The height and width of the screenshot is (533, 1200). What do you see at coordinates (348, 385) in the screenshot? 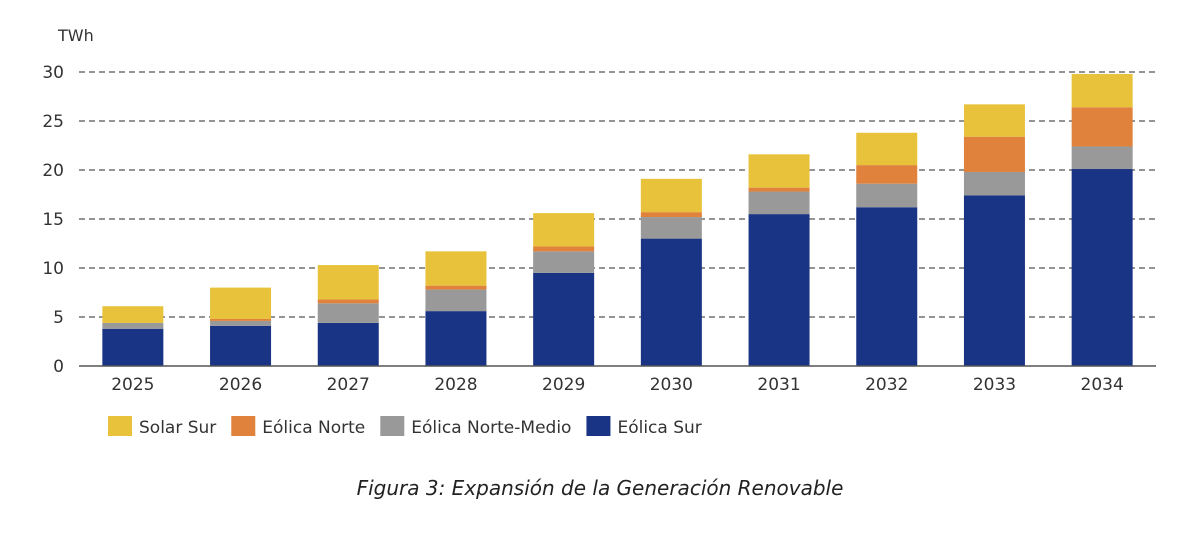
I see `x-tick-label: 2027` at bounding box center [348, 385].